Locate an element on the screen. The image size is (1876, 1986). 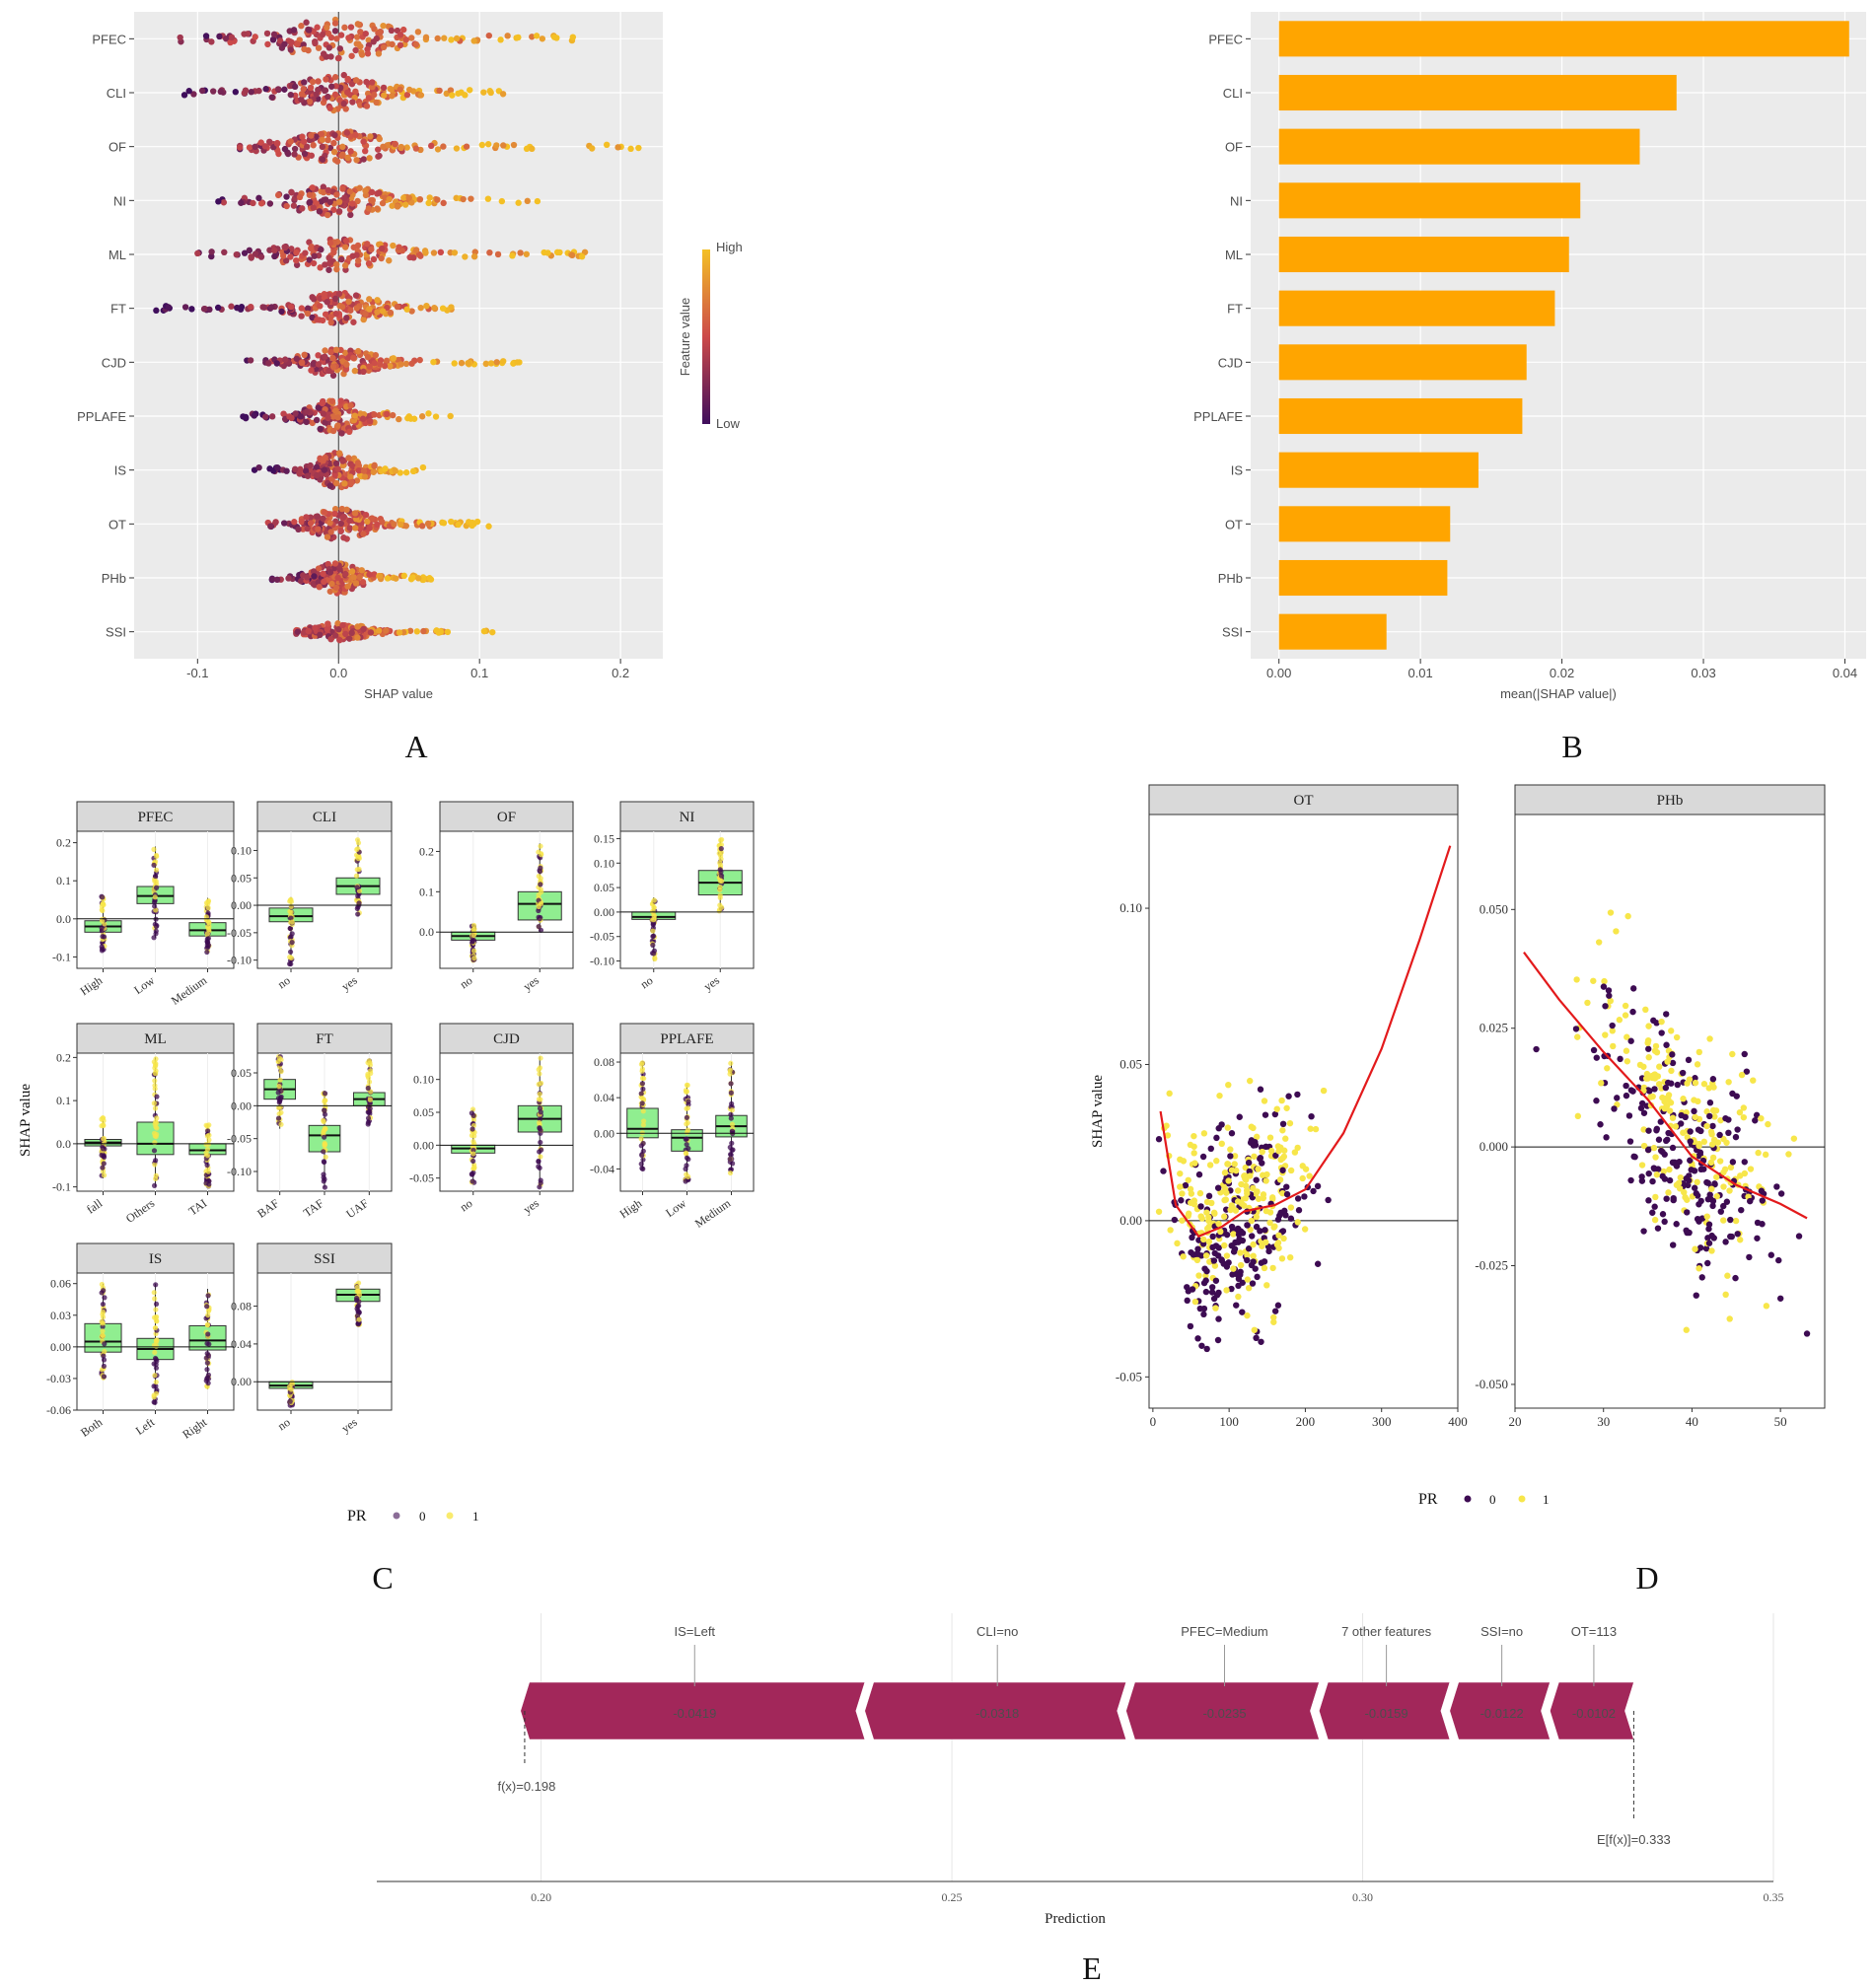
feature-label: OF is located at coordinates (117, 147).